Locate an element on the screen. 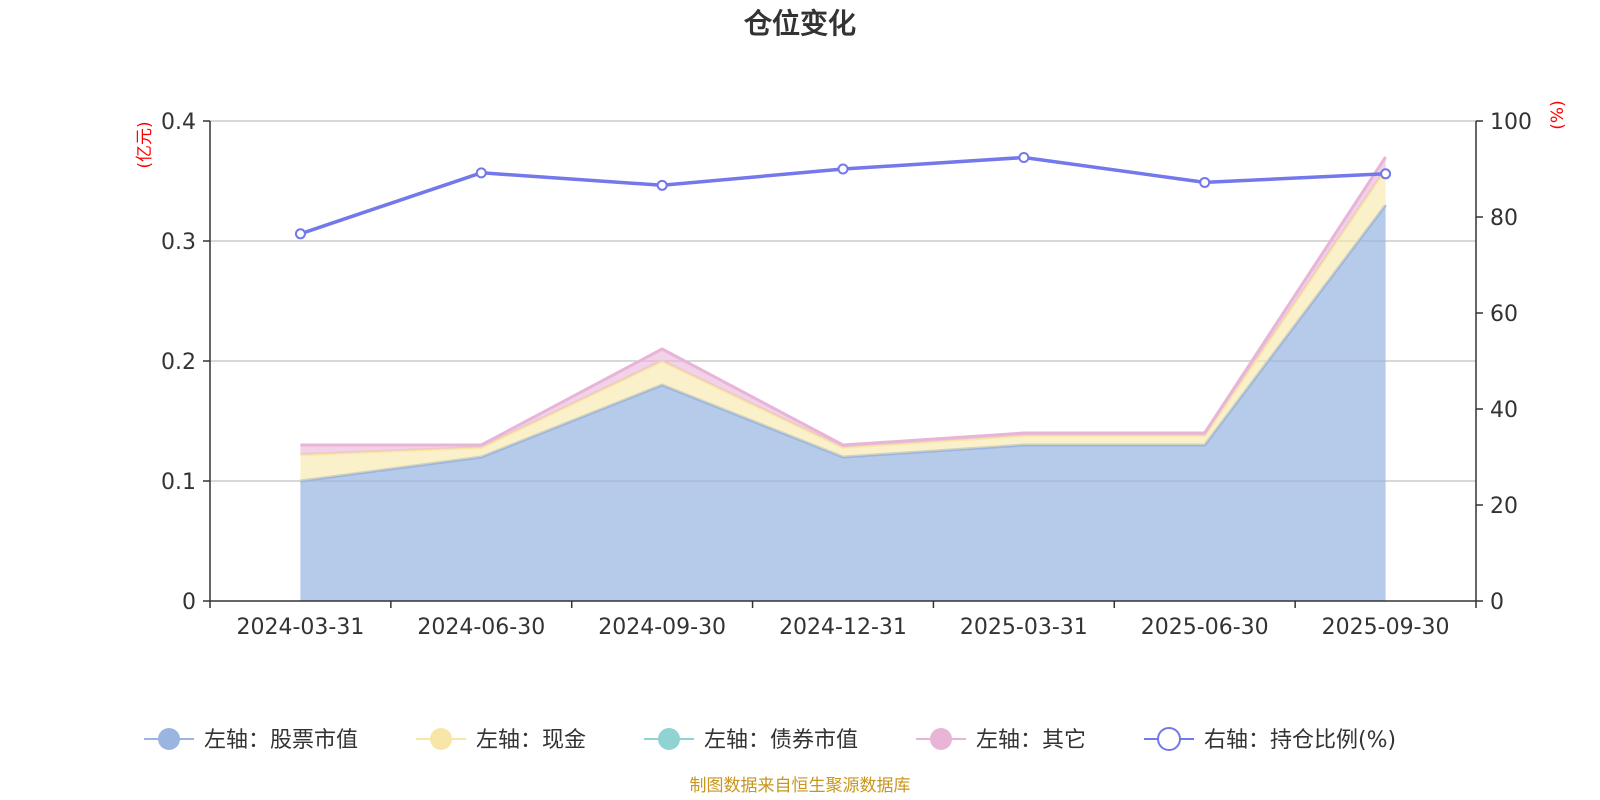 The height and width of the screenshot is (800, 1600). chart-title: 仓位变化 is located at coordinates (800, 23).